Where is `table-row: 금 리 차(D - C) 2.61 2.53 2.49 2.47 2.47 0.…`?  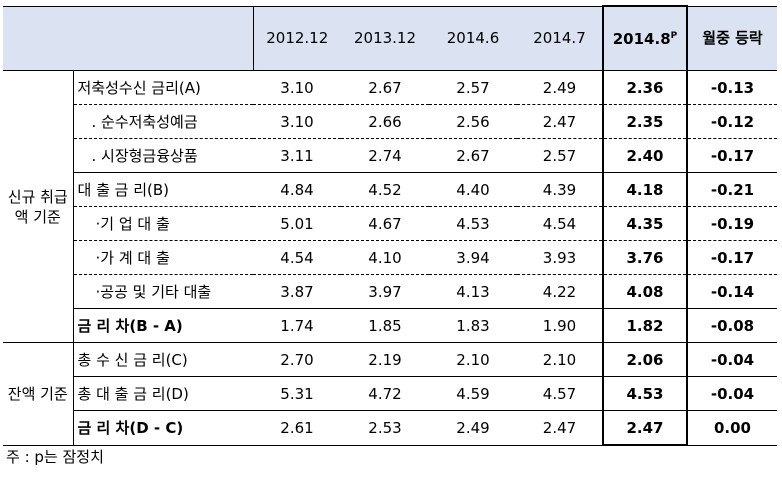 table-row: 금 리 차(D - C) 2.61 2.53 2.49 2.47 2.47 0.… is located at coordinates (390, 428).